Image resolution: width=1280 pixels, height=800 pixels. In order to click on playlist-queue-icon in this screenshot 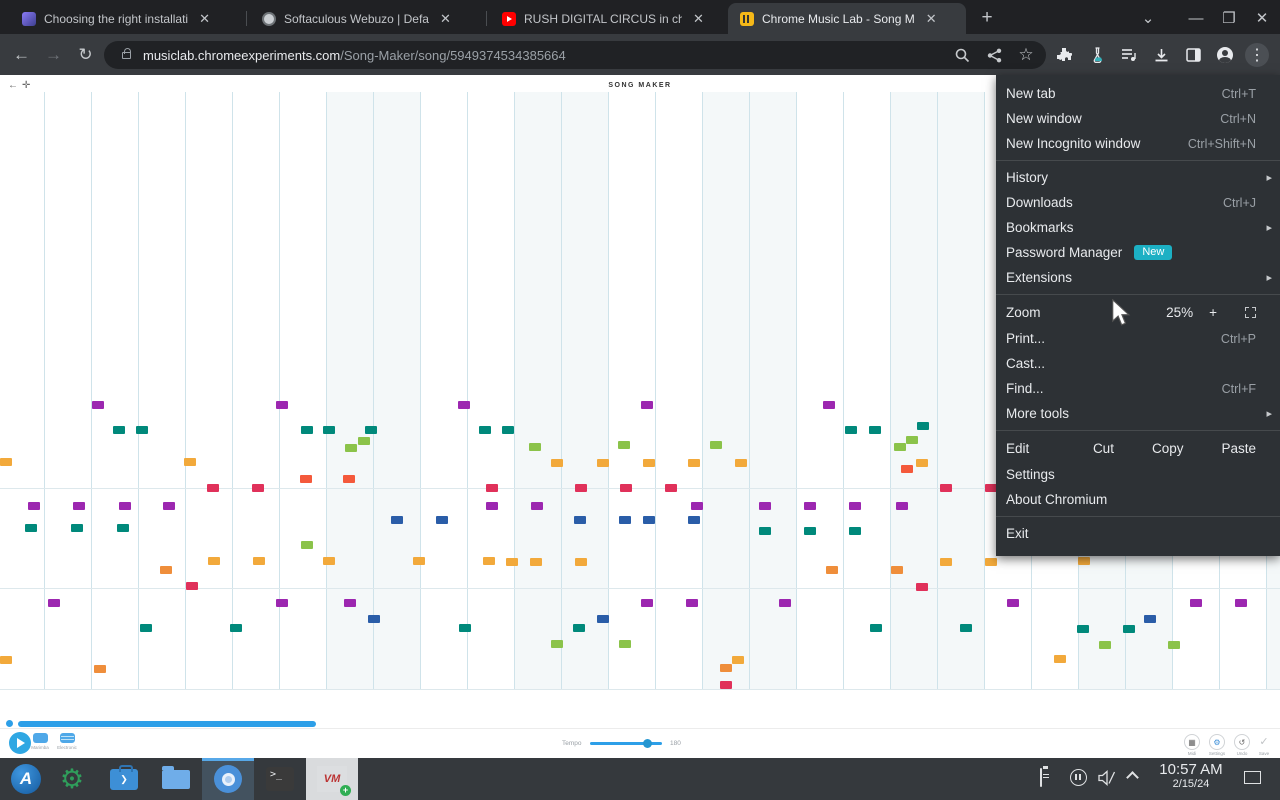, I will do `click(1129, 55)`.